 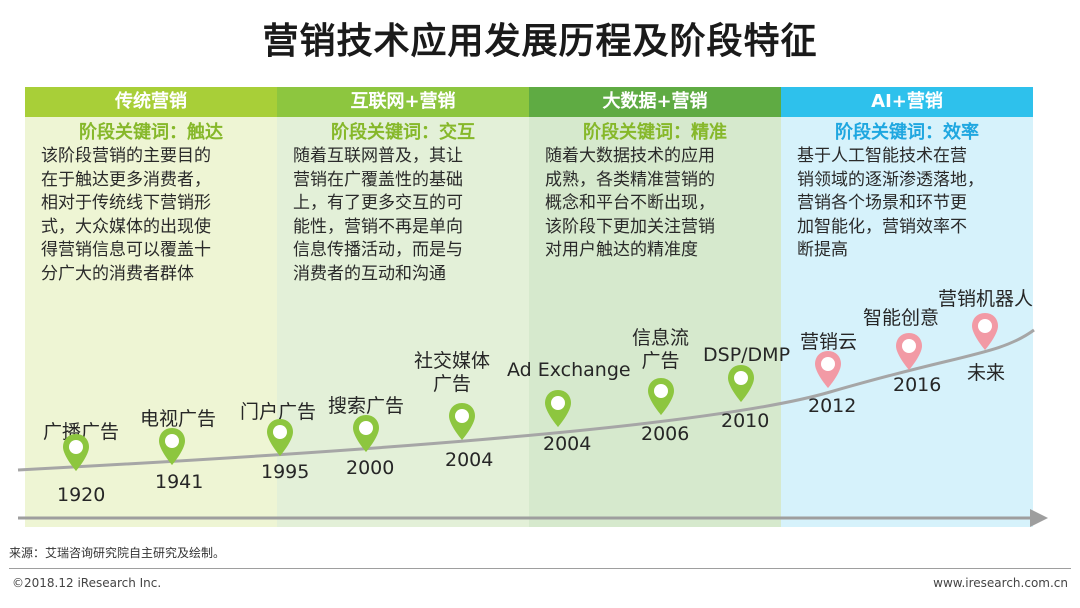 I want to click on description-line: 营销在广覆盖性的基础, so click(x=378, y=179).